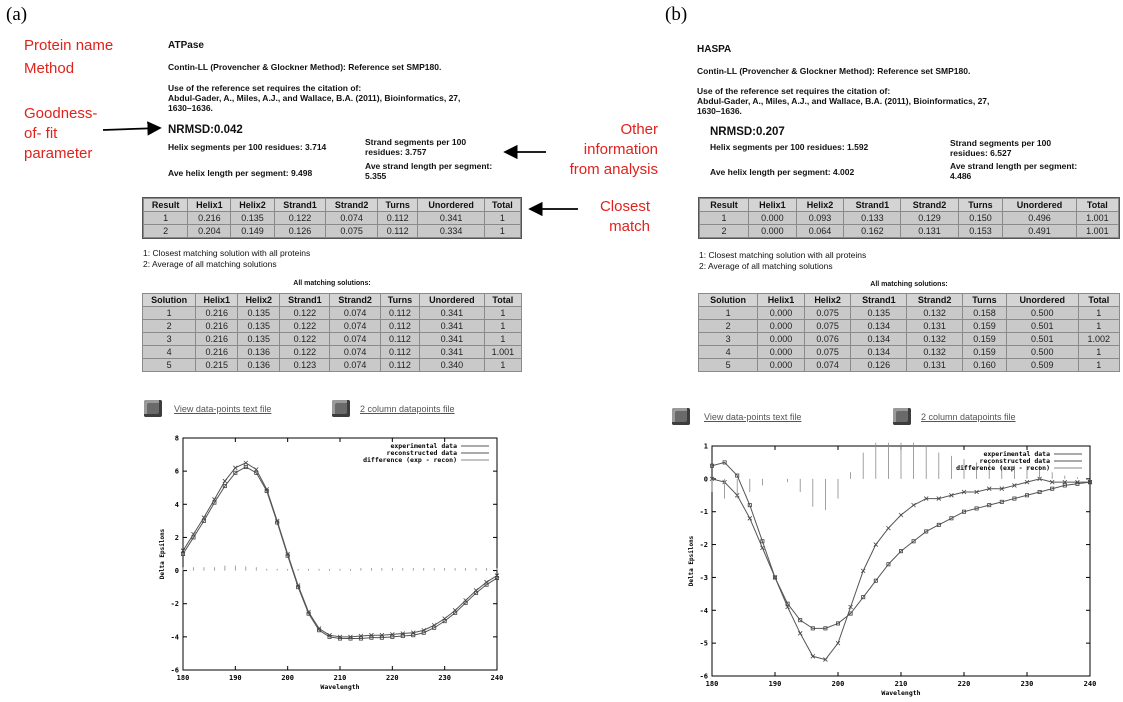 The height and width of the screenshot is (702, 1123). I want to click on annotation-closest-match: Closest match, so click(619, 217).